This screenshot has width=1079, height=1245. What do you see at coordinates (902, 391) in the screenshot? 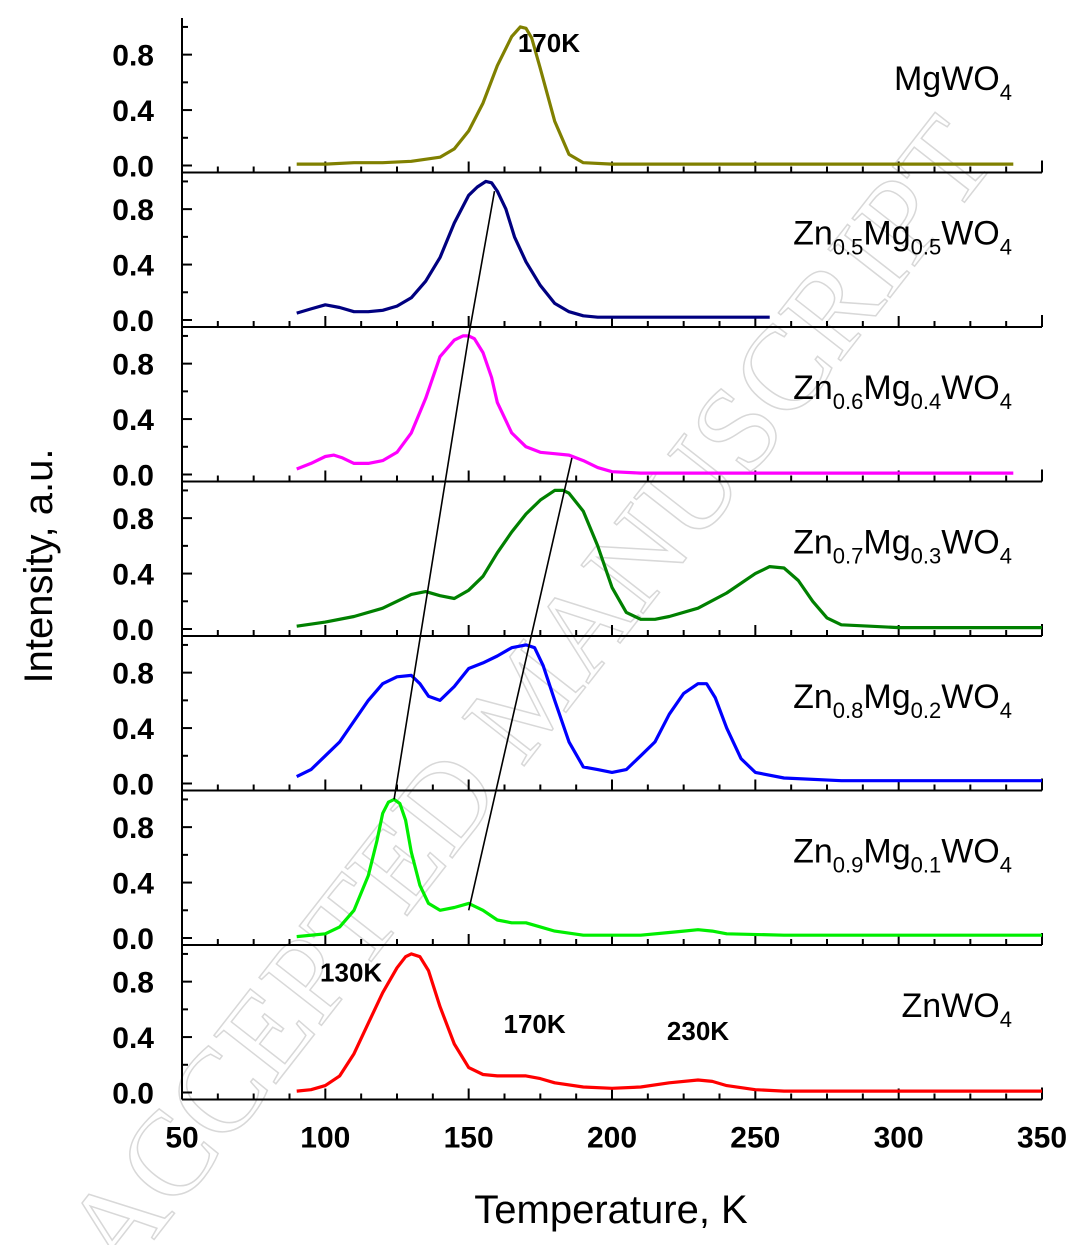
I see `series-label-zn06: Zn0.6Mg0.4WO4` at bounding box center [902, 391].